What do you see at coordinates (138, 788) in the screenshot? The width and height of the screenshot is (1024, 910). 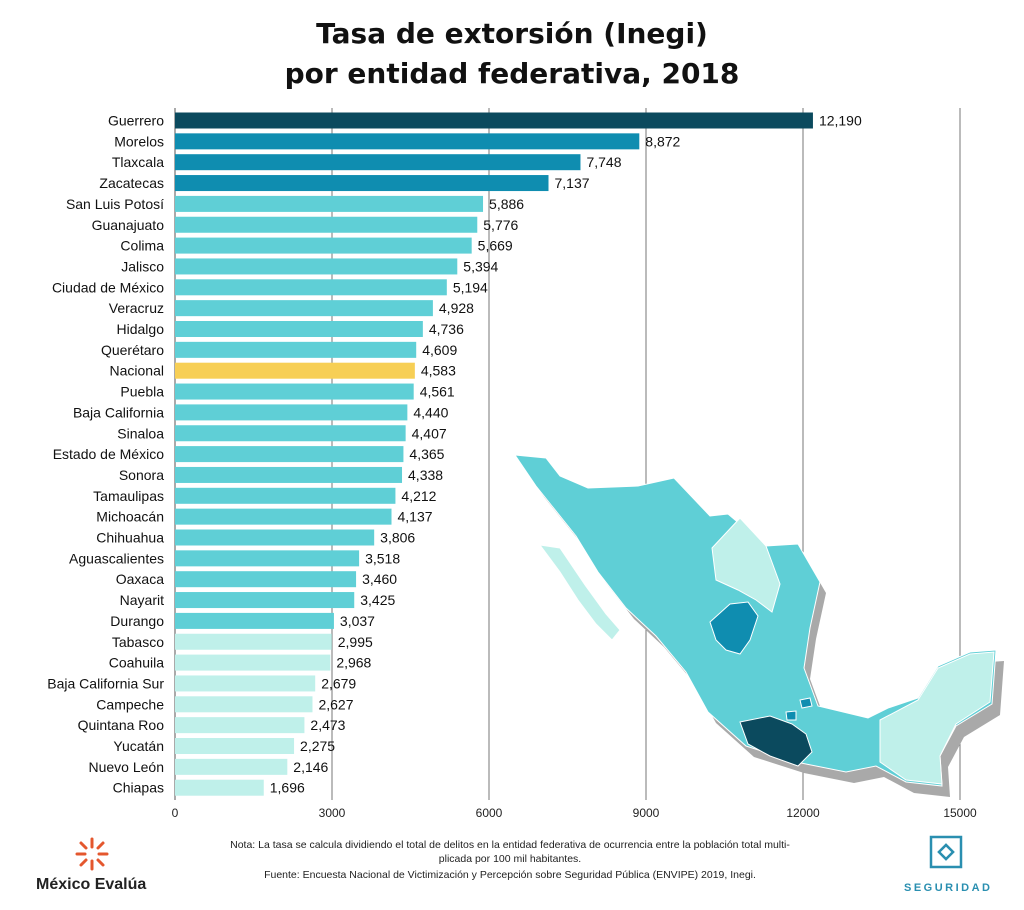 I see `category-label: Chiapas` at bounding box center [138, 788].